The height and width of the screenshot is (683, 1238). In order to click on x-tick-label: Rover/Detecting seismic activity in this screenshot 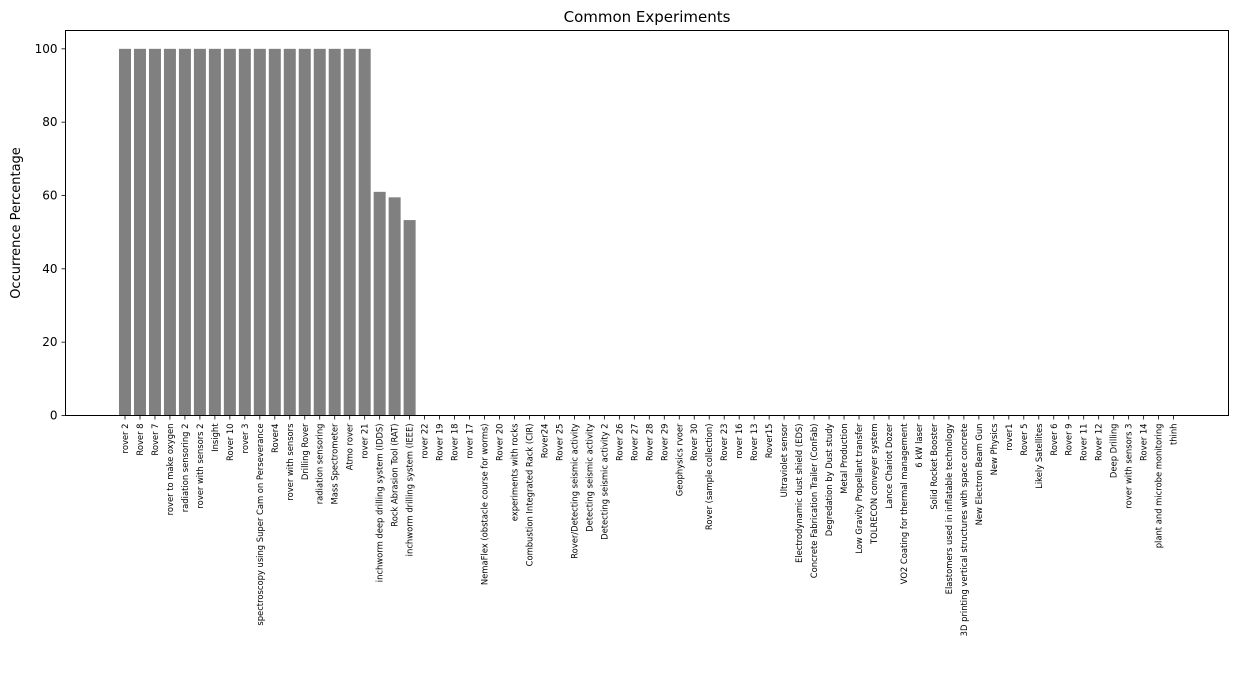, I will do `click(574, 490)`.